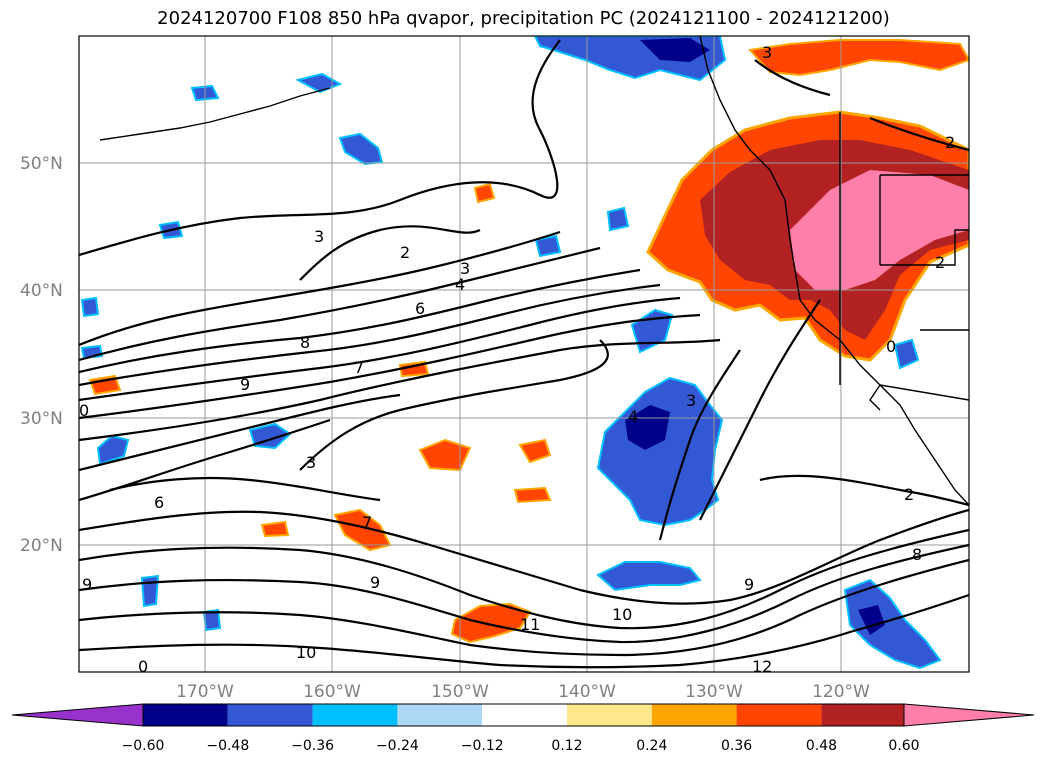 The image size is (1047, 765). Describe the element at coordinates (714, 692) in the screenshot. I see `lon-label: 130°W` at that location.